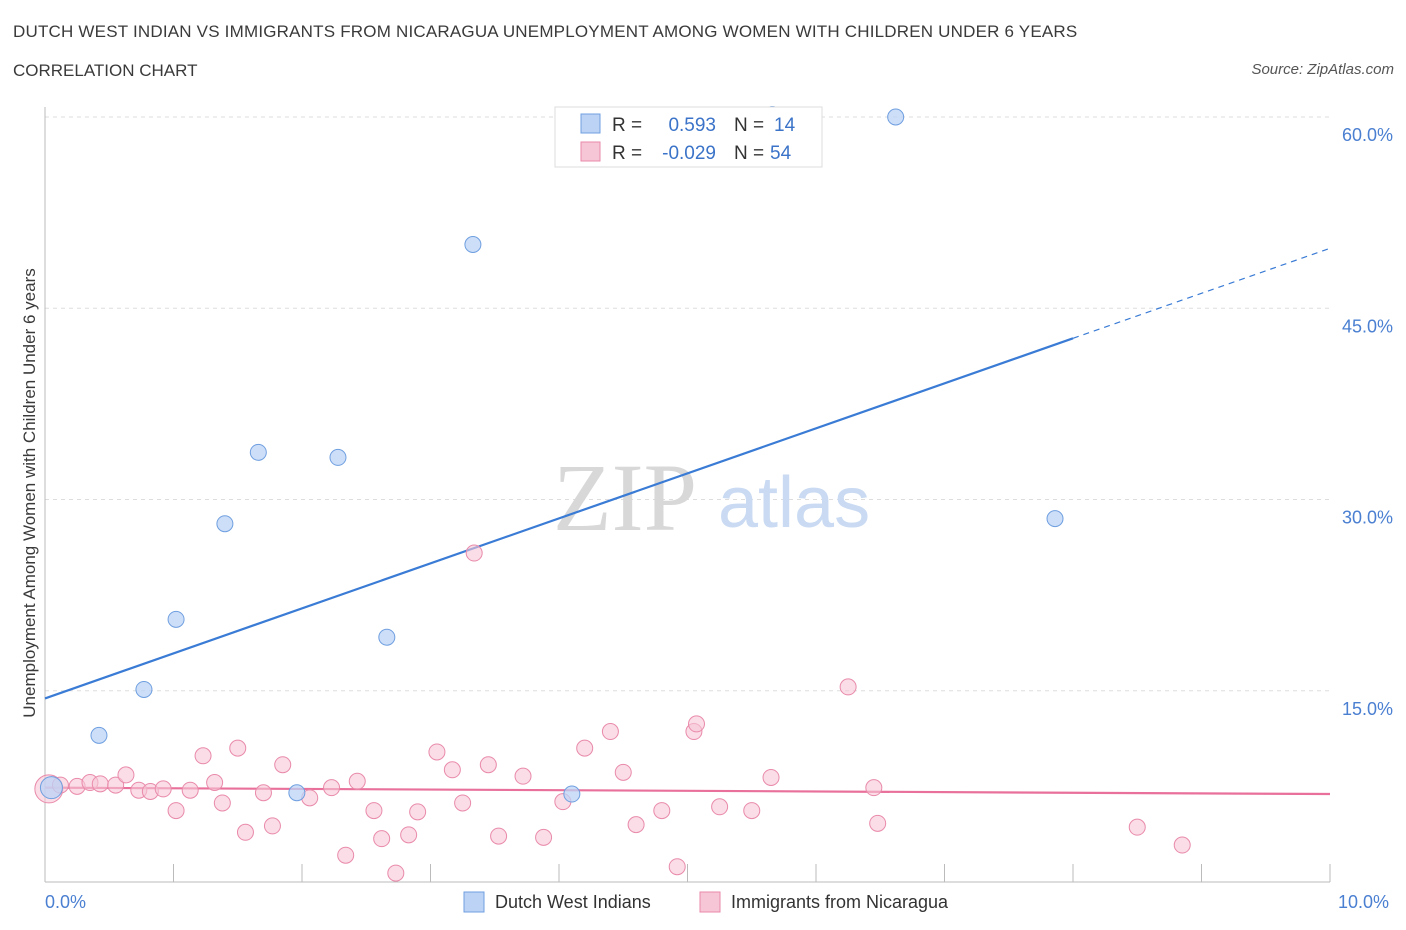 This screenshot has height=930, width=1406. Describe the element at coordinates (785, 125) in the screenshot. I see `legend-n-value: 14` at that location.